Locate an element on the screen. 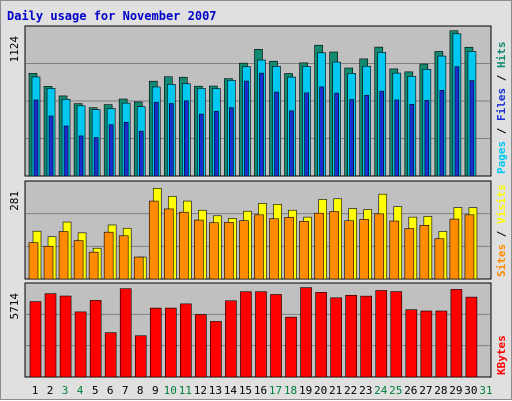 The image size is (512, 401). day-label-8: 8 is located at coordinates (140, 390).